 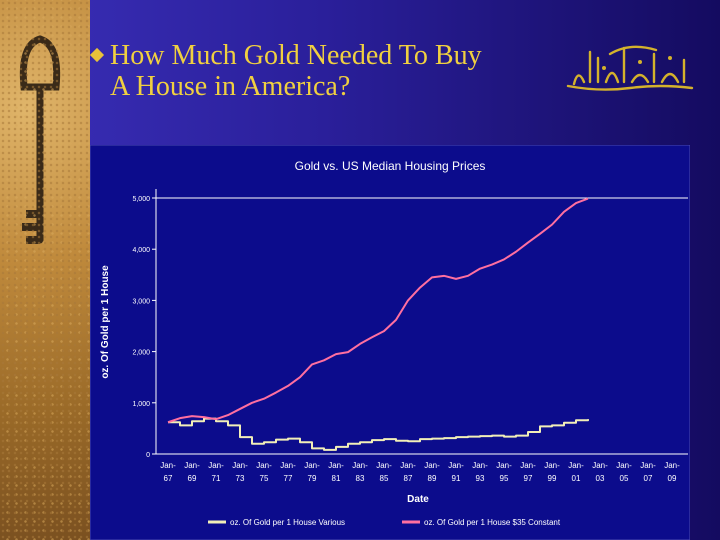 I want to click on y-tick-label: 1,000, so click(x=141, y=404).